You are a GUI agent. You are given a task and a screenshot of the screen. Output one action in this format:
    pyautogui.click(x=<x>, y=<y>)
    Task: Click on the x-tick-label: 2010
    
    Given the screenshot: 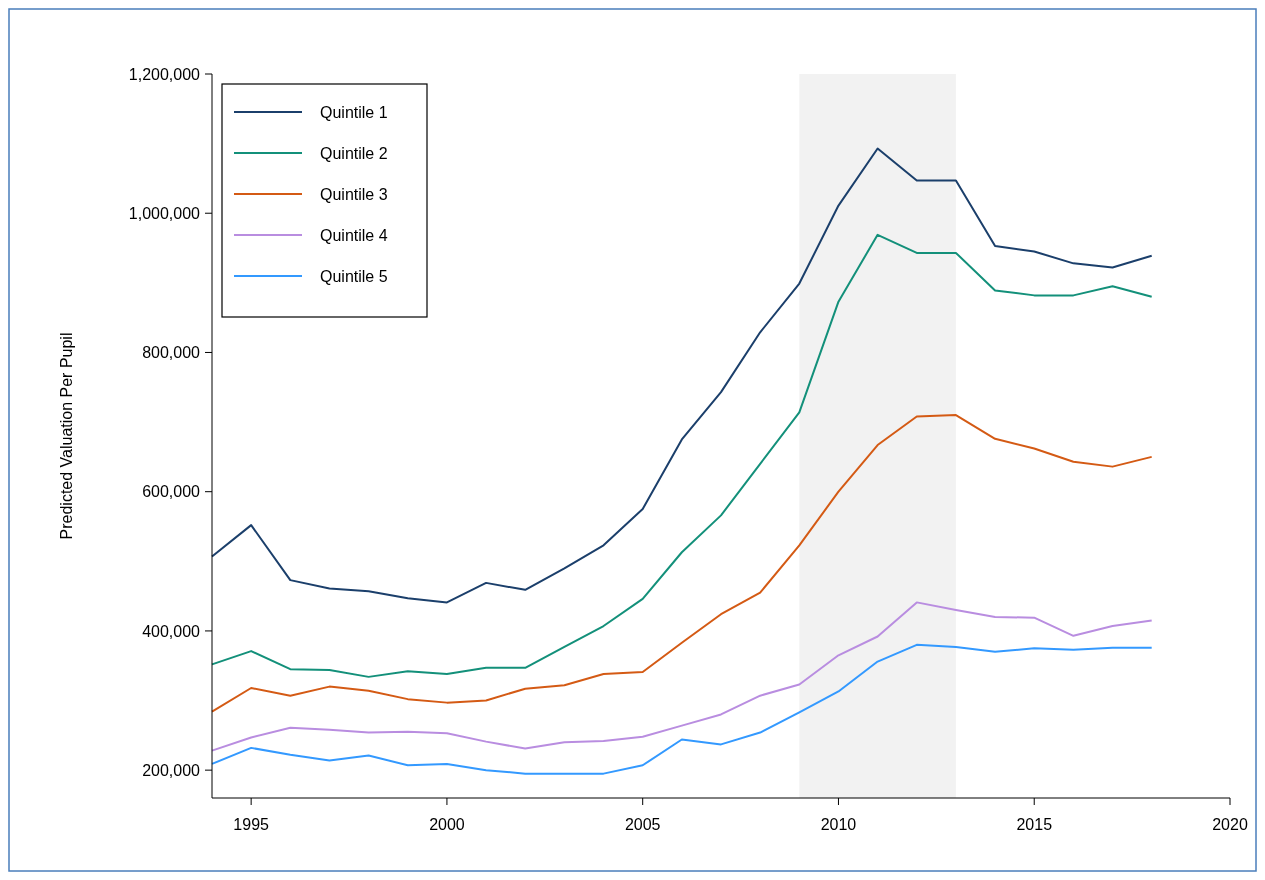 What is the action you would take?
    pyautogui.click(x=838, y=824)
    